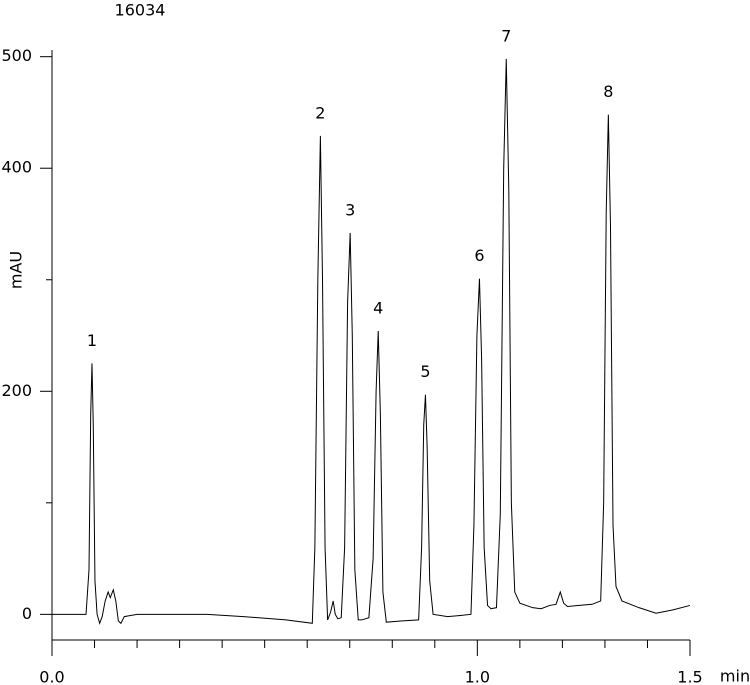  Describe the element at coordinates (689, 676) in the screenshot. I see `x-tick-label: 1.5` at that location.